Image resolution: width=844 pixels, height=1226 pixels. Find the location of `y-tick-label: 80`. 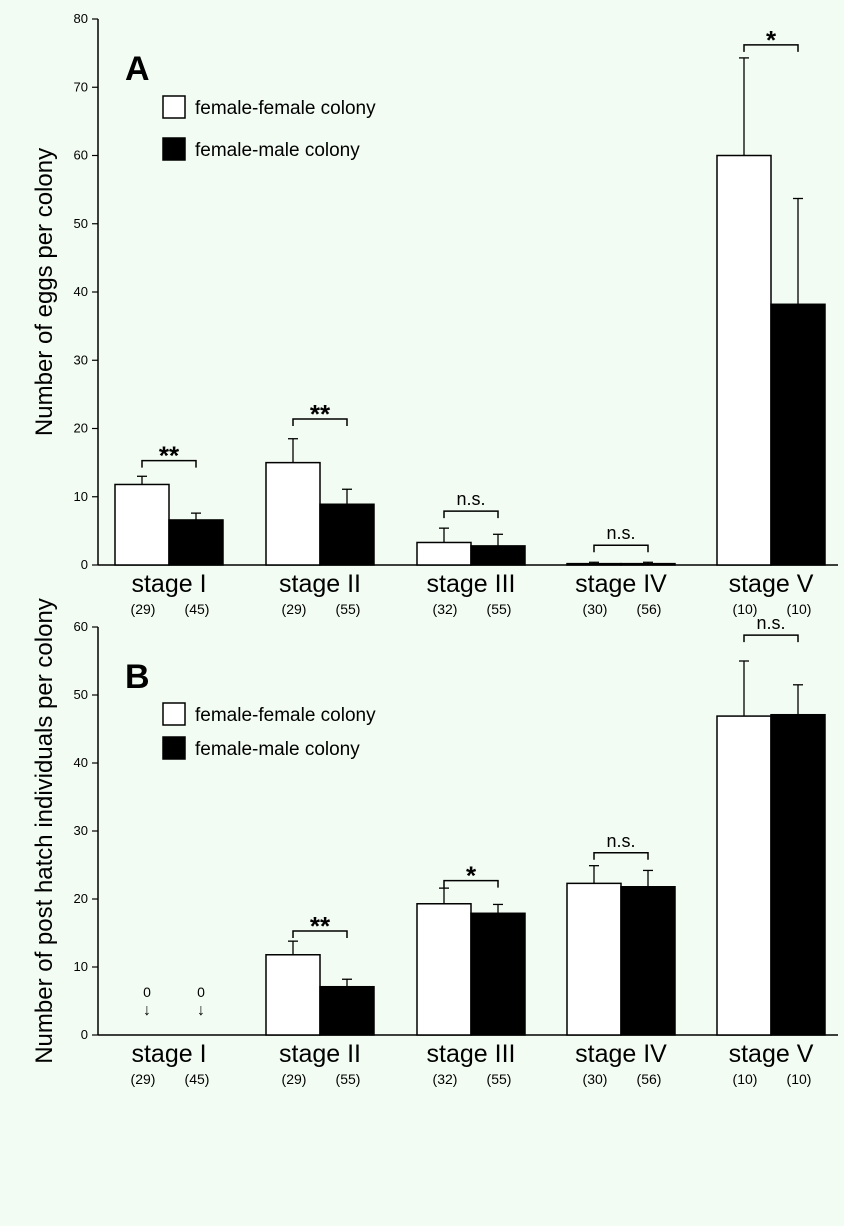

y-tick-label: 80 is located at coordinates (81, 18).